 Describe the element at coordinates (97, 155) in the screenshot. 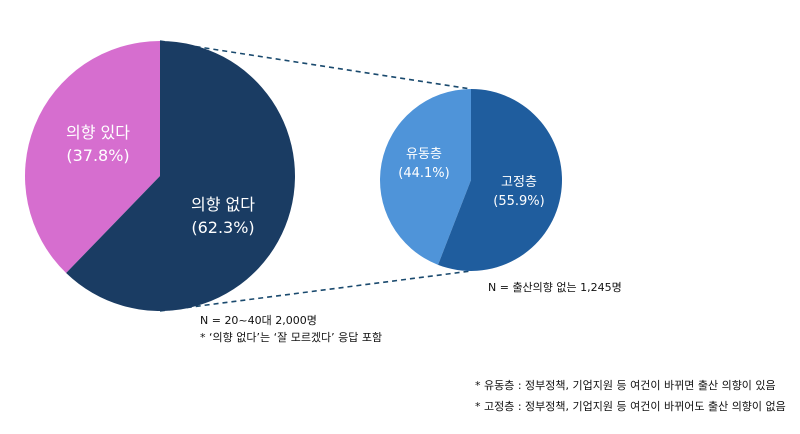

I see `pie0-slice-0-value-label: (37.8%)` at that location.